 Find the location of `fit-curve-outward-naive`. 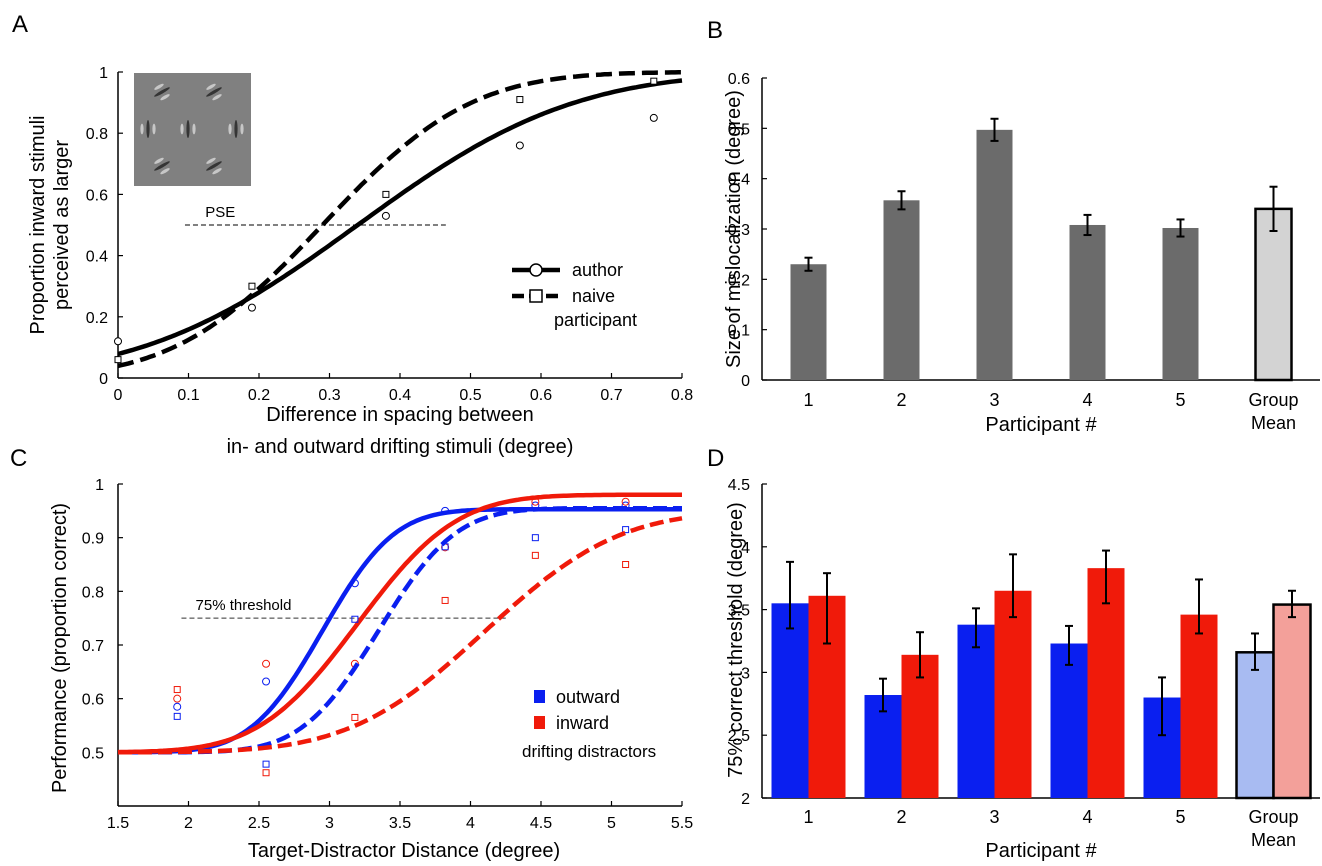

fit-curve-outward-naive is located at coordinates (400, 630).